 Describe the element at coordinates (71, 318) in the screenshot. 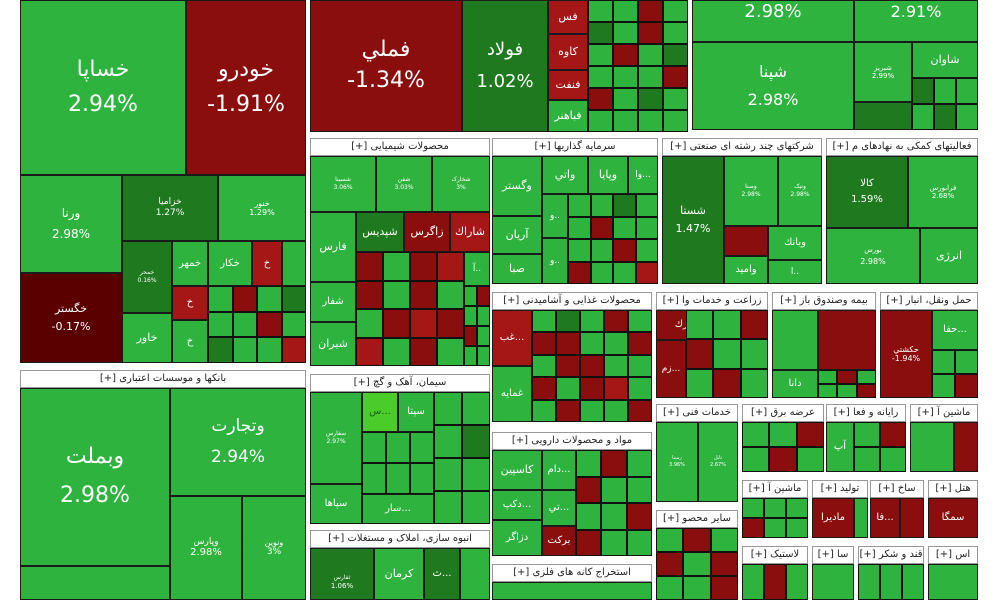

I see `tile-khegostar: خگستر -0.17%` at that location.